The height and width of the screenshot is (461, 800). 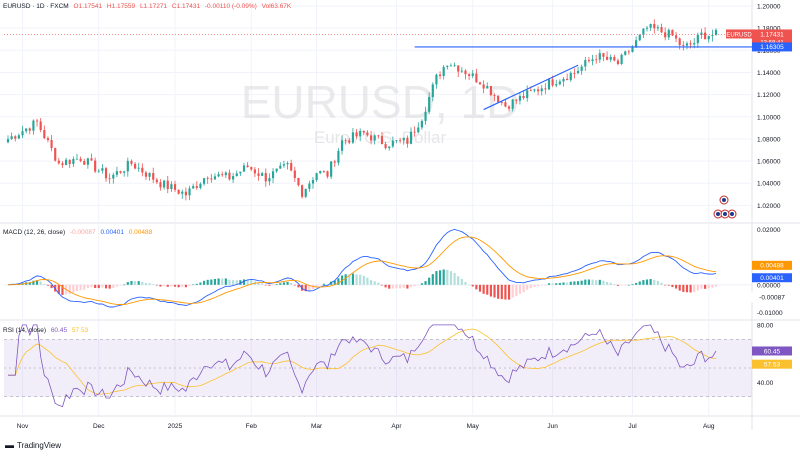 I want to click on macd-tag-bg, so click(x=772, y=265).